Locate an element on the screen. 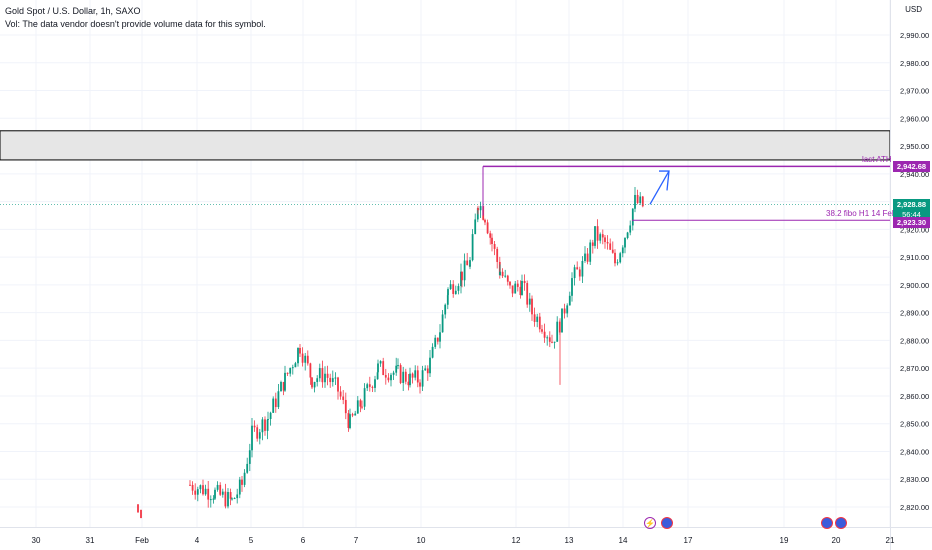 The height and width of the screenshot is (550, 932). price-tick-label: 2,850.00 is located at coordinates (914, 424).